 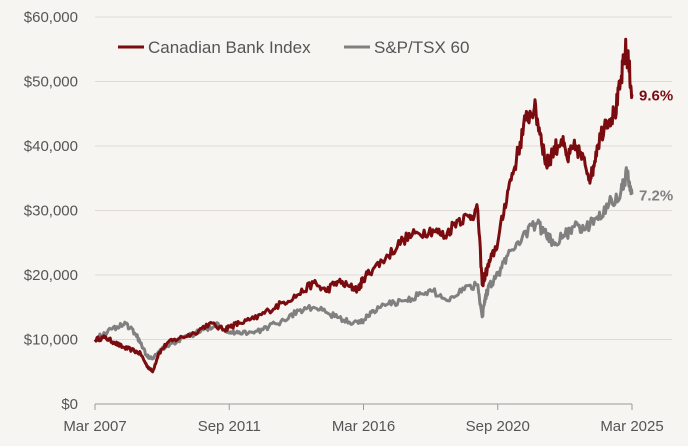 I want to click on legend-label: S&P/TSX 60, so click(x=421, y=47).